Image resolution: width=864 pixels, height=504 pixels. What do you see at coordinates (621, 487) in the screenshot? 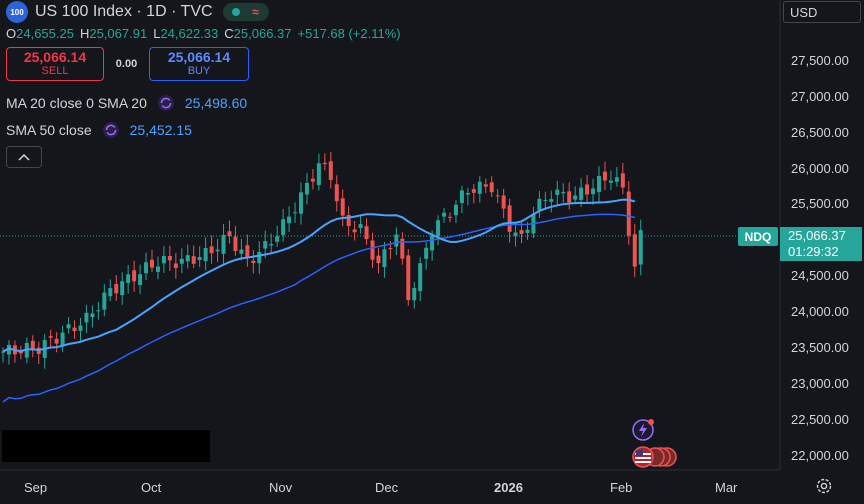
I see `time-tick: Feb` at bounding box center [621, 487].